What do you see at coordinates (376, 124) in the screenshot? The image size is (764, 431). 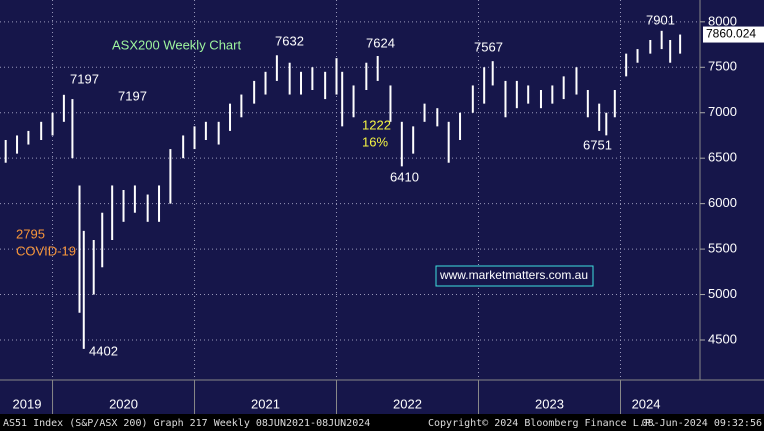 I see `annotation: 1222` at bounding box center [376, 124].